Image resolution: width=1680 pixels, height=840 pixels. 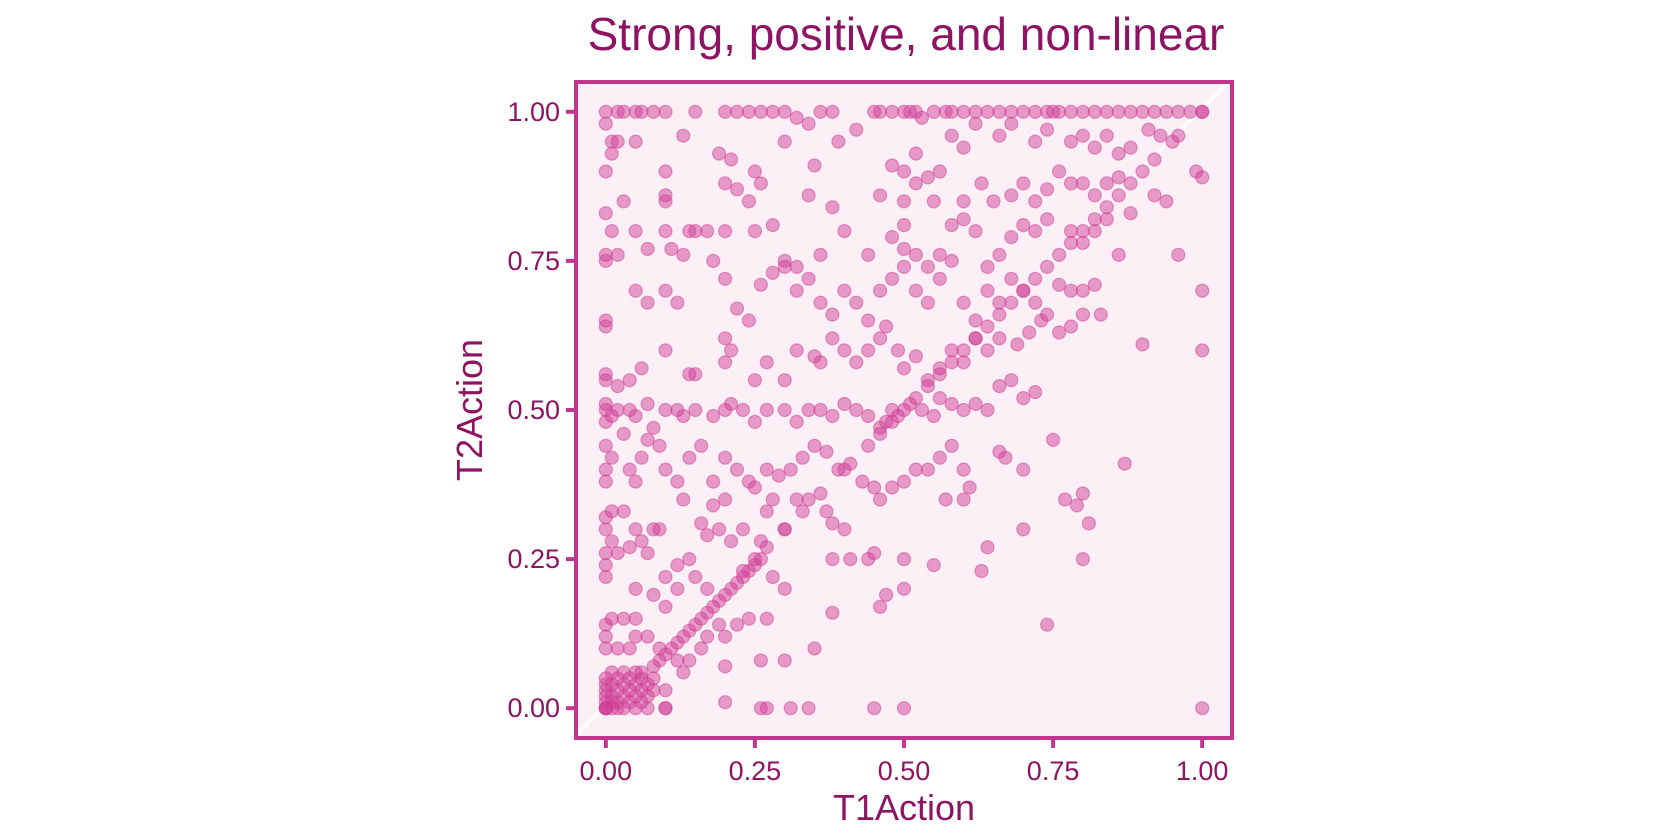 What do you see at coordinates (906, 34) in the screenshot?
I see `chart-title: Strong, positive, and non-linear` at bounding box center [906, 34].